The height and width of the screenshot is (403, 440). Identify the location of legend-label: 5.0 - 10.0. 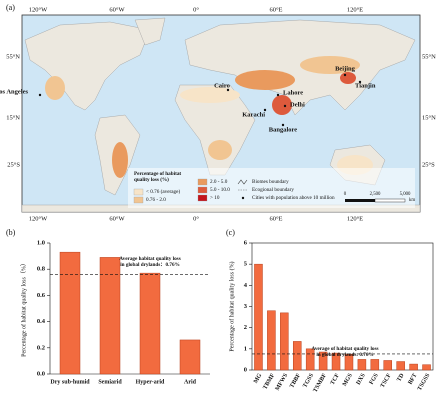
(220, 190).